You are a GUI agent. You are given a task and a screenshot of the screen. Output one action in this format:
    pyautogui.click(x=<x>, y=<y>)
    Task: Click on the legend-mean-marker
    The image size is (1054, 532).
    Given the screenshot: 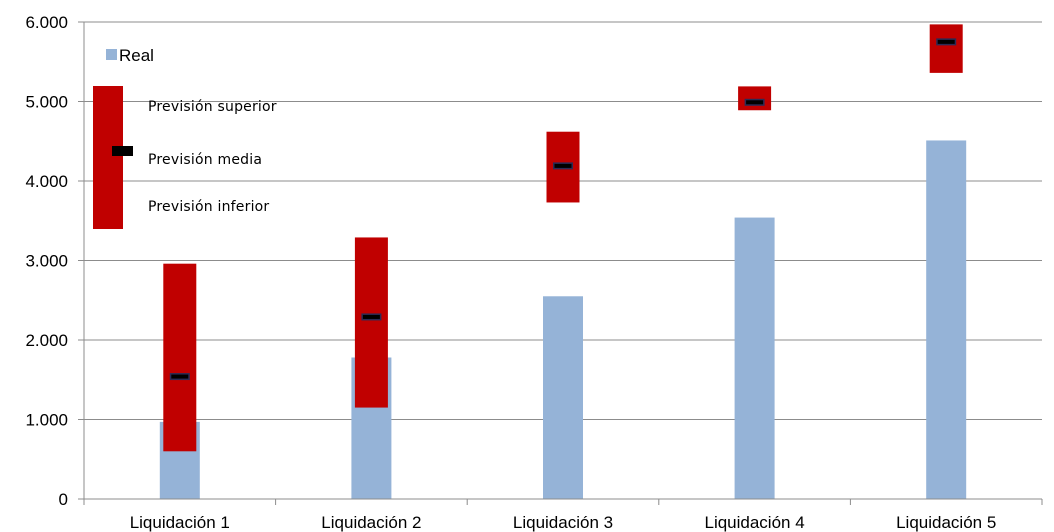 What is the action you would take?
    pyautogui.click(x=122, y=151)
    